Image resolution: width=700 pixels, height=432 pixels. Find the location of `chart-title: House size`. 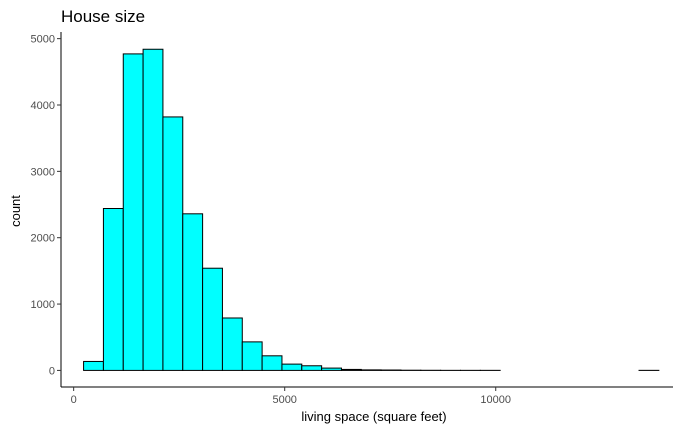

chart-title: House size is located at coordinates (103, 16).